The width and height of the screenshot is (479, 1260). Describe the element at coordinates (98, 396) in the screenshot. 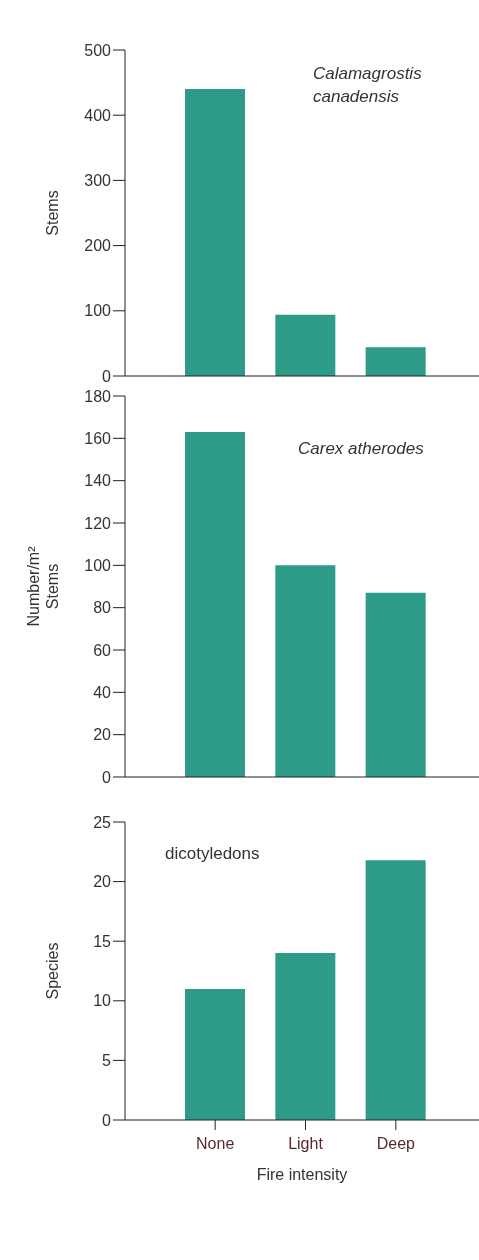

I see `y-tick-label: 180` at that location.